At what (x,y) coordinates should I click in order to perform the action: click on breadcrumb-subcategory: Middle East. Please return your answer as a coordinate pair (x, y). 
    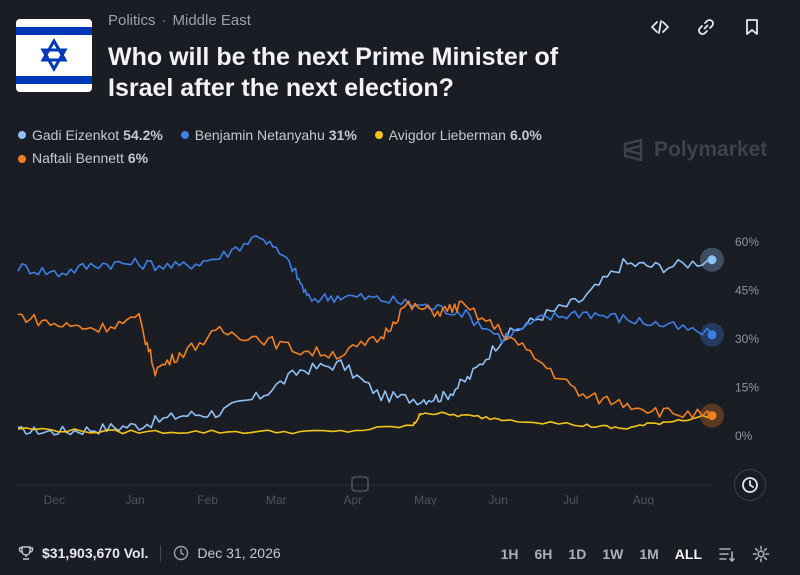
    Looking at the image, I should click on (211, 20).